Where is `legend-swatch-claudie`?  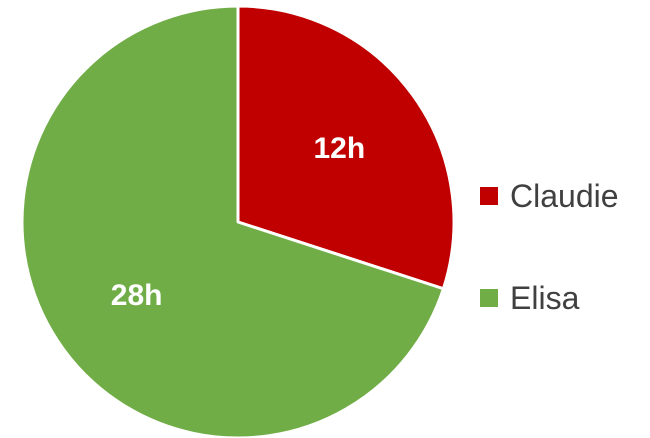 legend-swatch-claudie is located at coordinates (489, 196).